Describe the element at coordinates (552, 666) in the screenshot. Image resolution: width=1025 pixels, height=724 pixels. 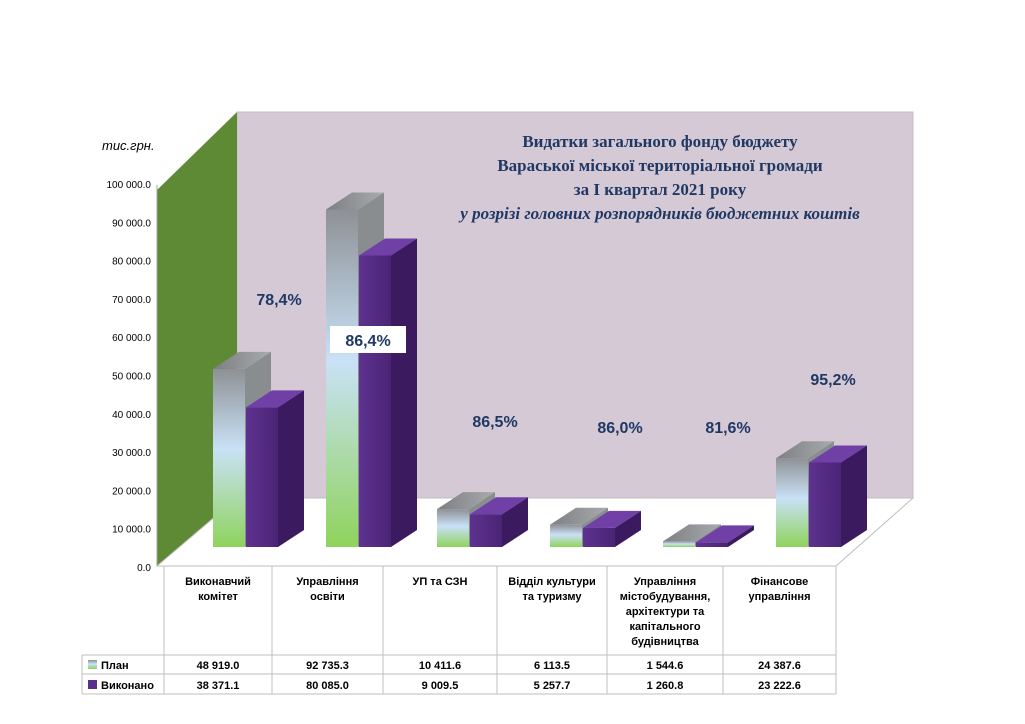
I see `table-cell-value: 6 113.5` at that location.